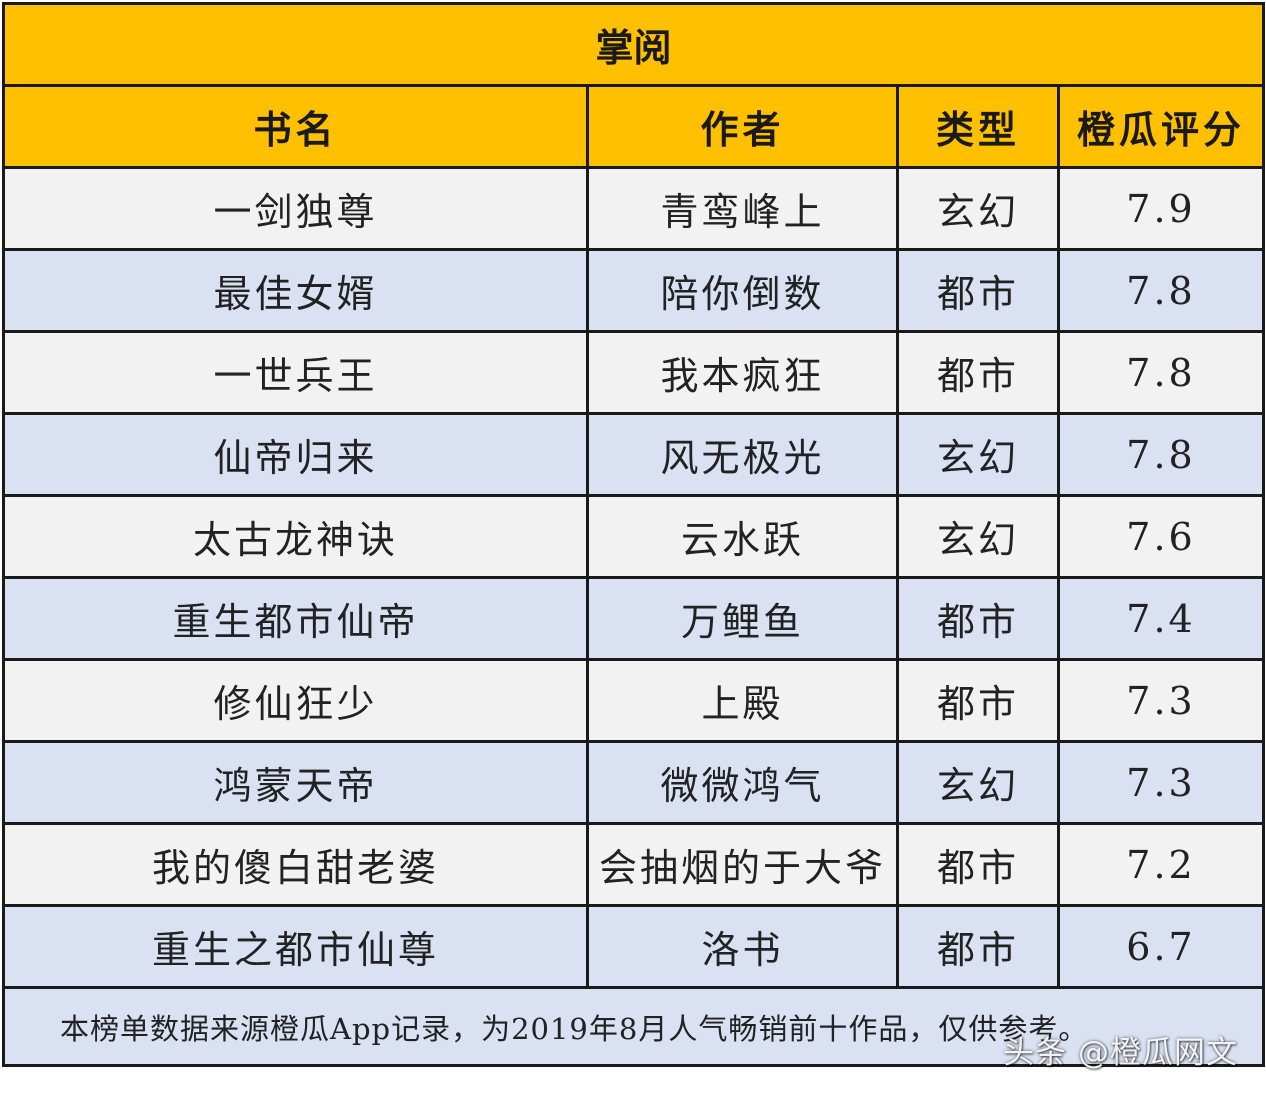  What do you see at coordinates (295, 372) in the screenshot?
I see `cell-book: 一世兵王` at bounding box center [295, 372].